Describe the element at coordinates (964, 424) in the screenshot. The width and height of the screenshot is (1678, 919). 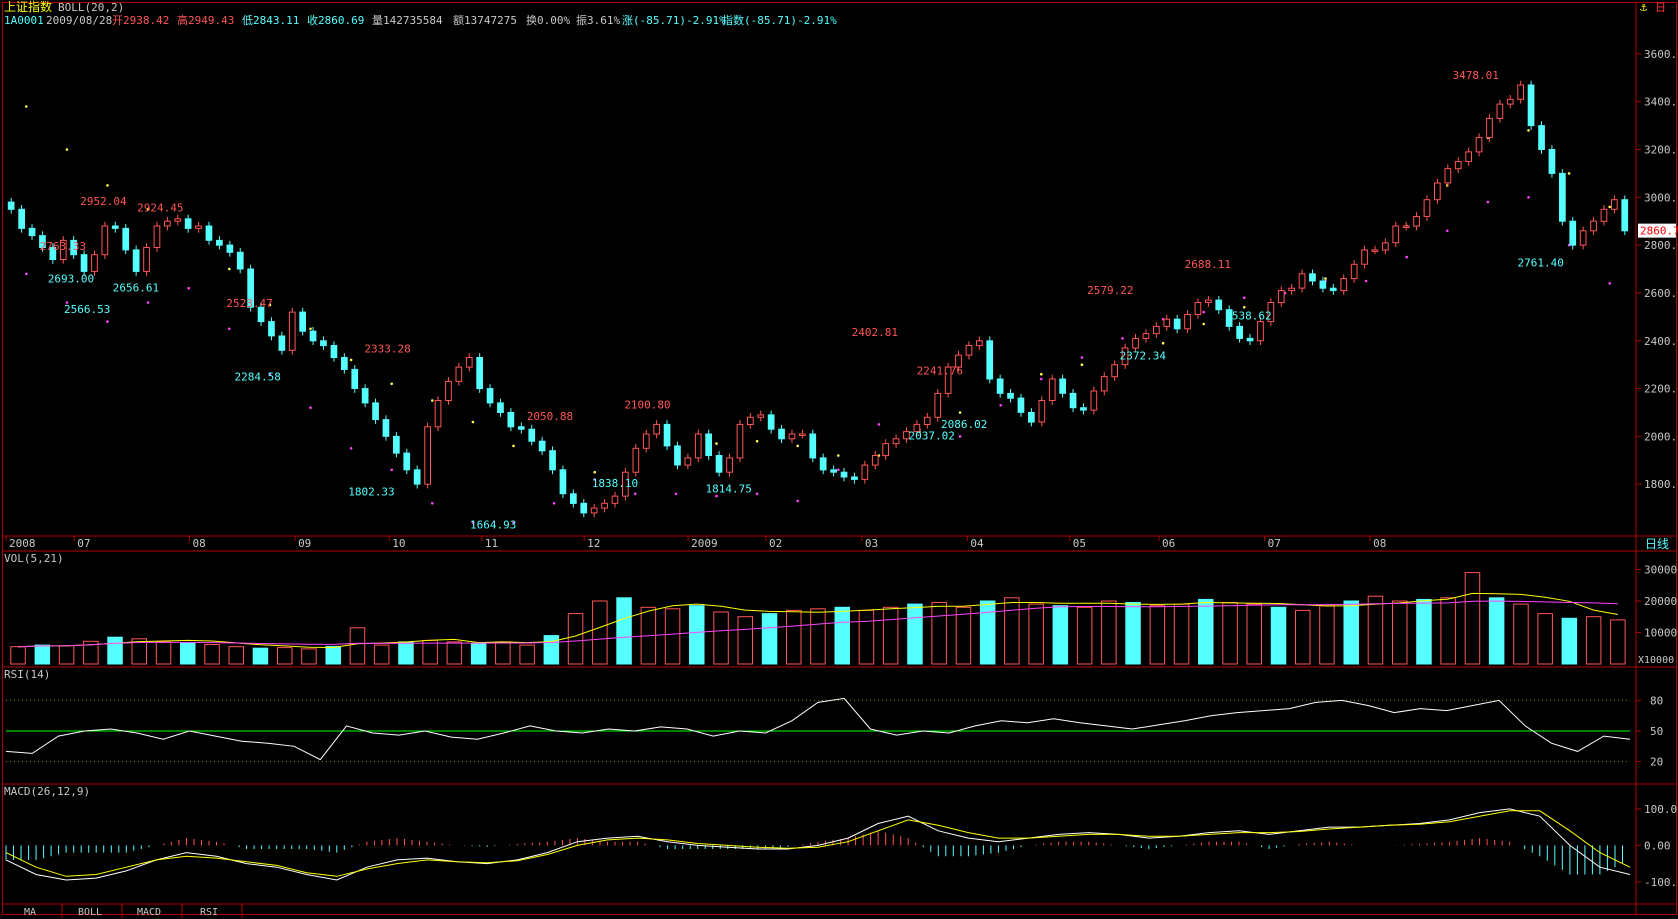
I see `low-annotation: 2086.02` at that location.